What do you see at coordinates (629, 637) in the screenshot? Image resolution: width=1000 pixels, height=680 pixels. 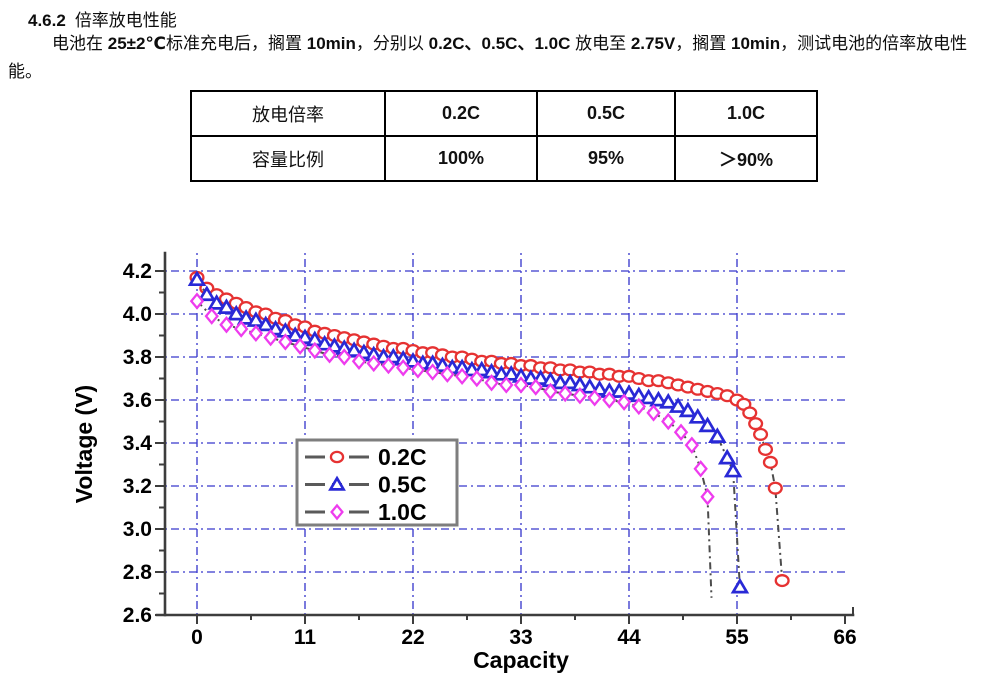 I see `svg-text: 44` at bounding box center [629, 637].